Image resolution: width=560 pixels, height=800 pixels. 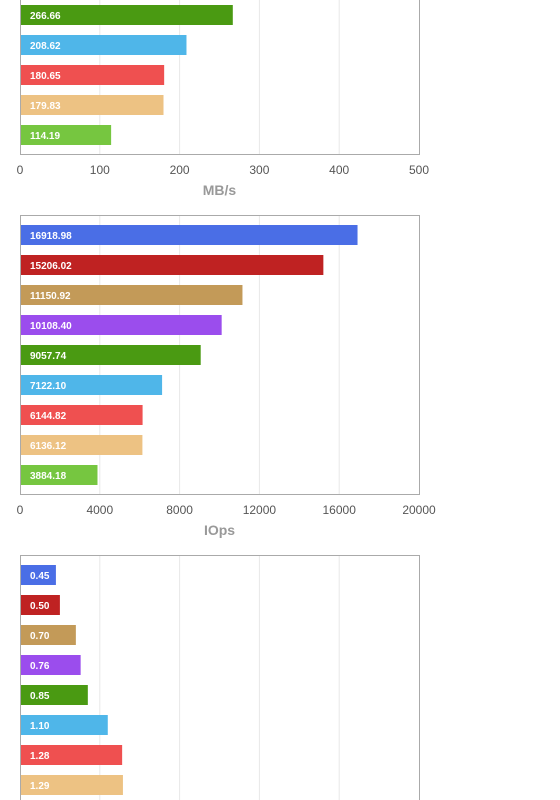 I want to click on x-tick-label: 4000, so click(x=99, y=510).